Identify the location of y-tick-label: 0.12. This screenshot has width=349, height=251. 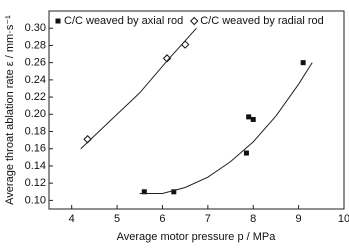
(35, 183).